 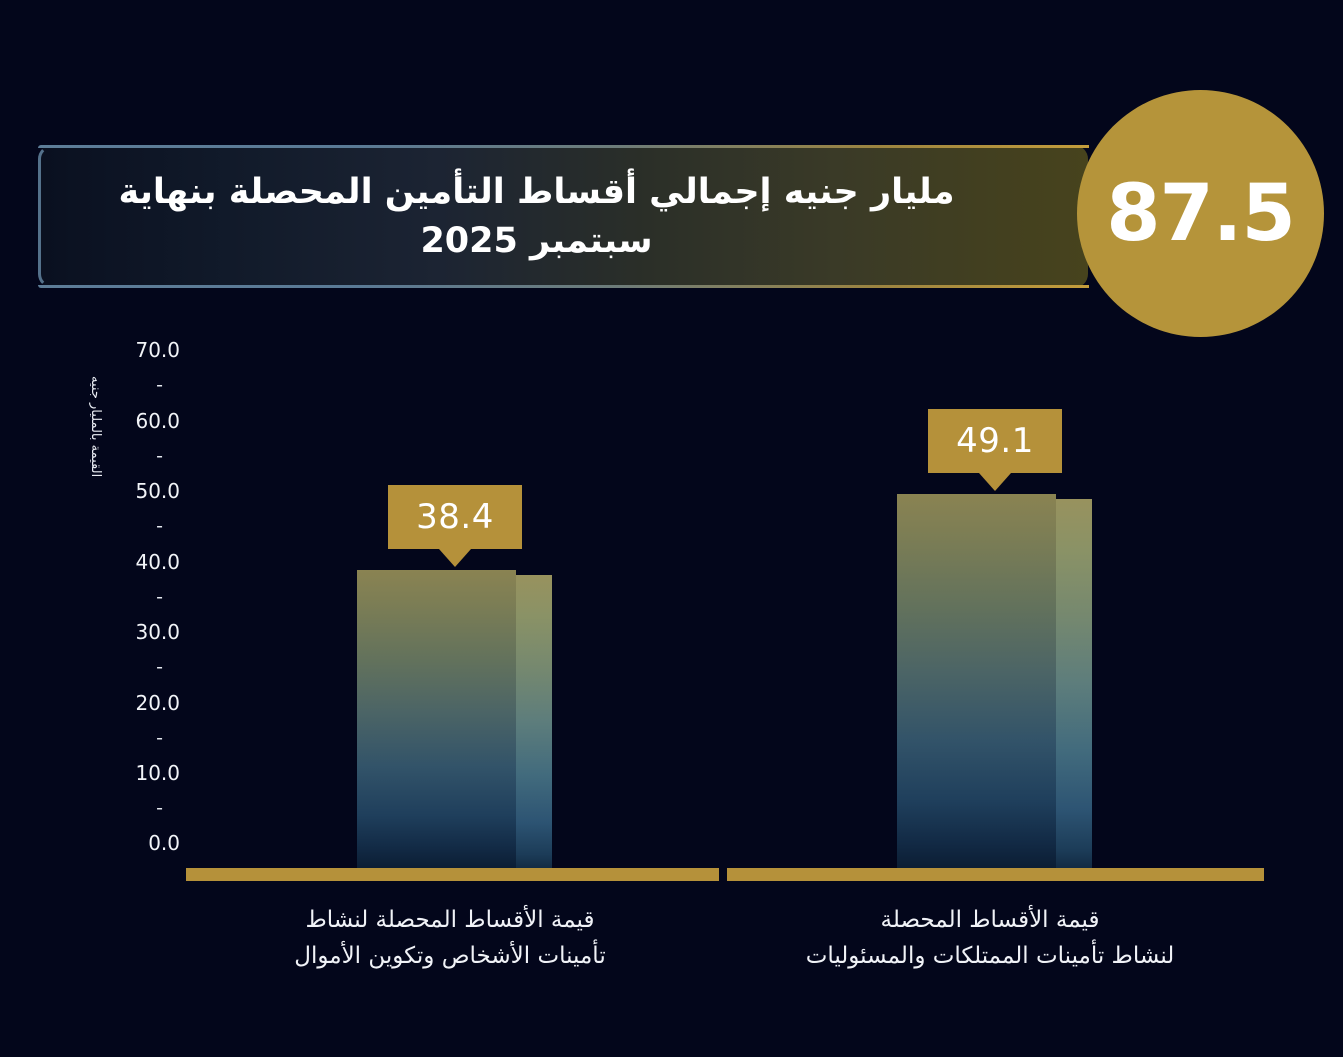 What do you see at coordinates (157, 350) in the screenshot?
I see `y-tick-70: 70.0` at bounding box center [157, 350].